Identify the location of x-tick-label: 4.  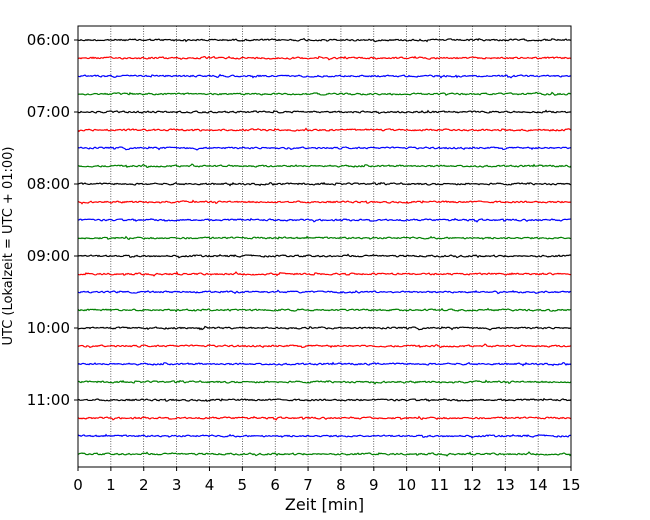
(210, 485).